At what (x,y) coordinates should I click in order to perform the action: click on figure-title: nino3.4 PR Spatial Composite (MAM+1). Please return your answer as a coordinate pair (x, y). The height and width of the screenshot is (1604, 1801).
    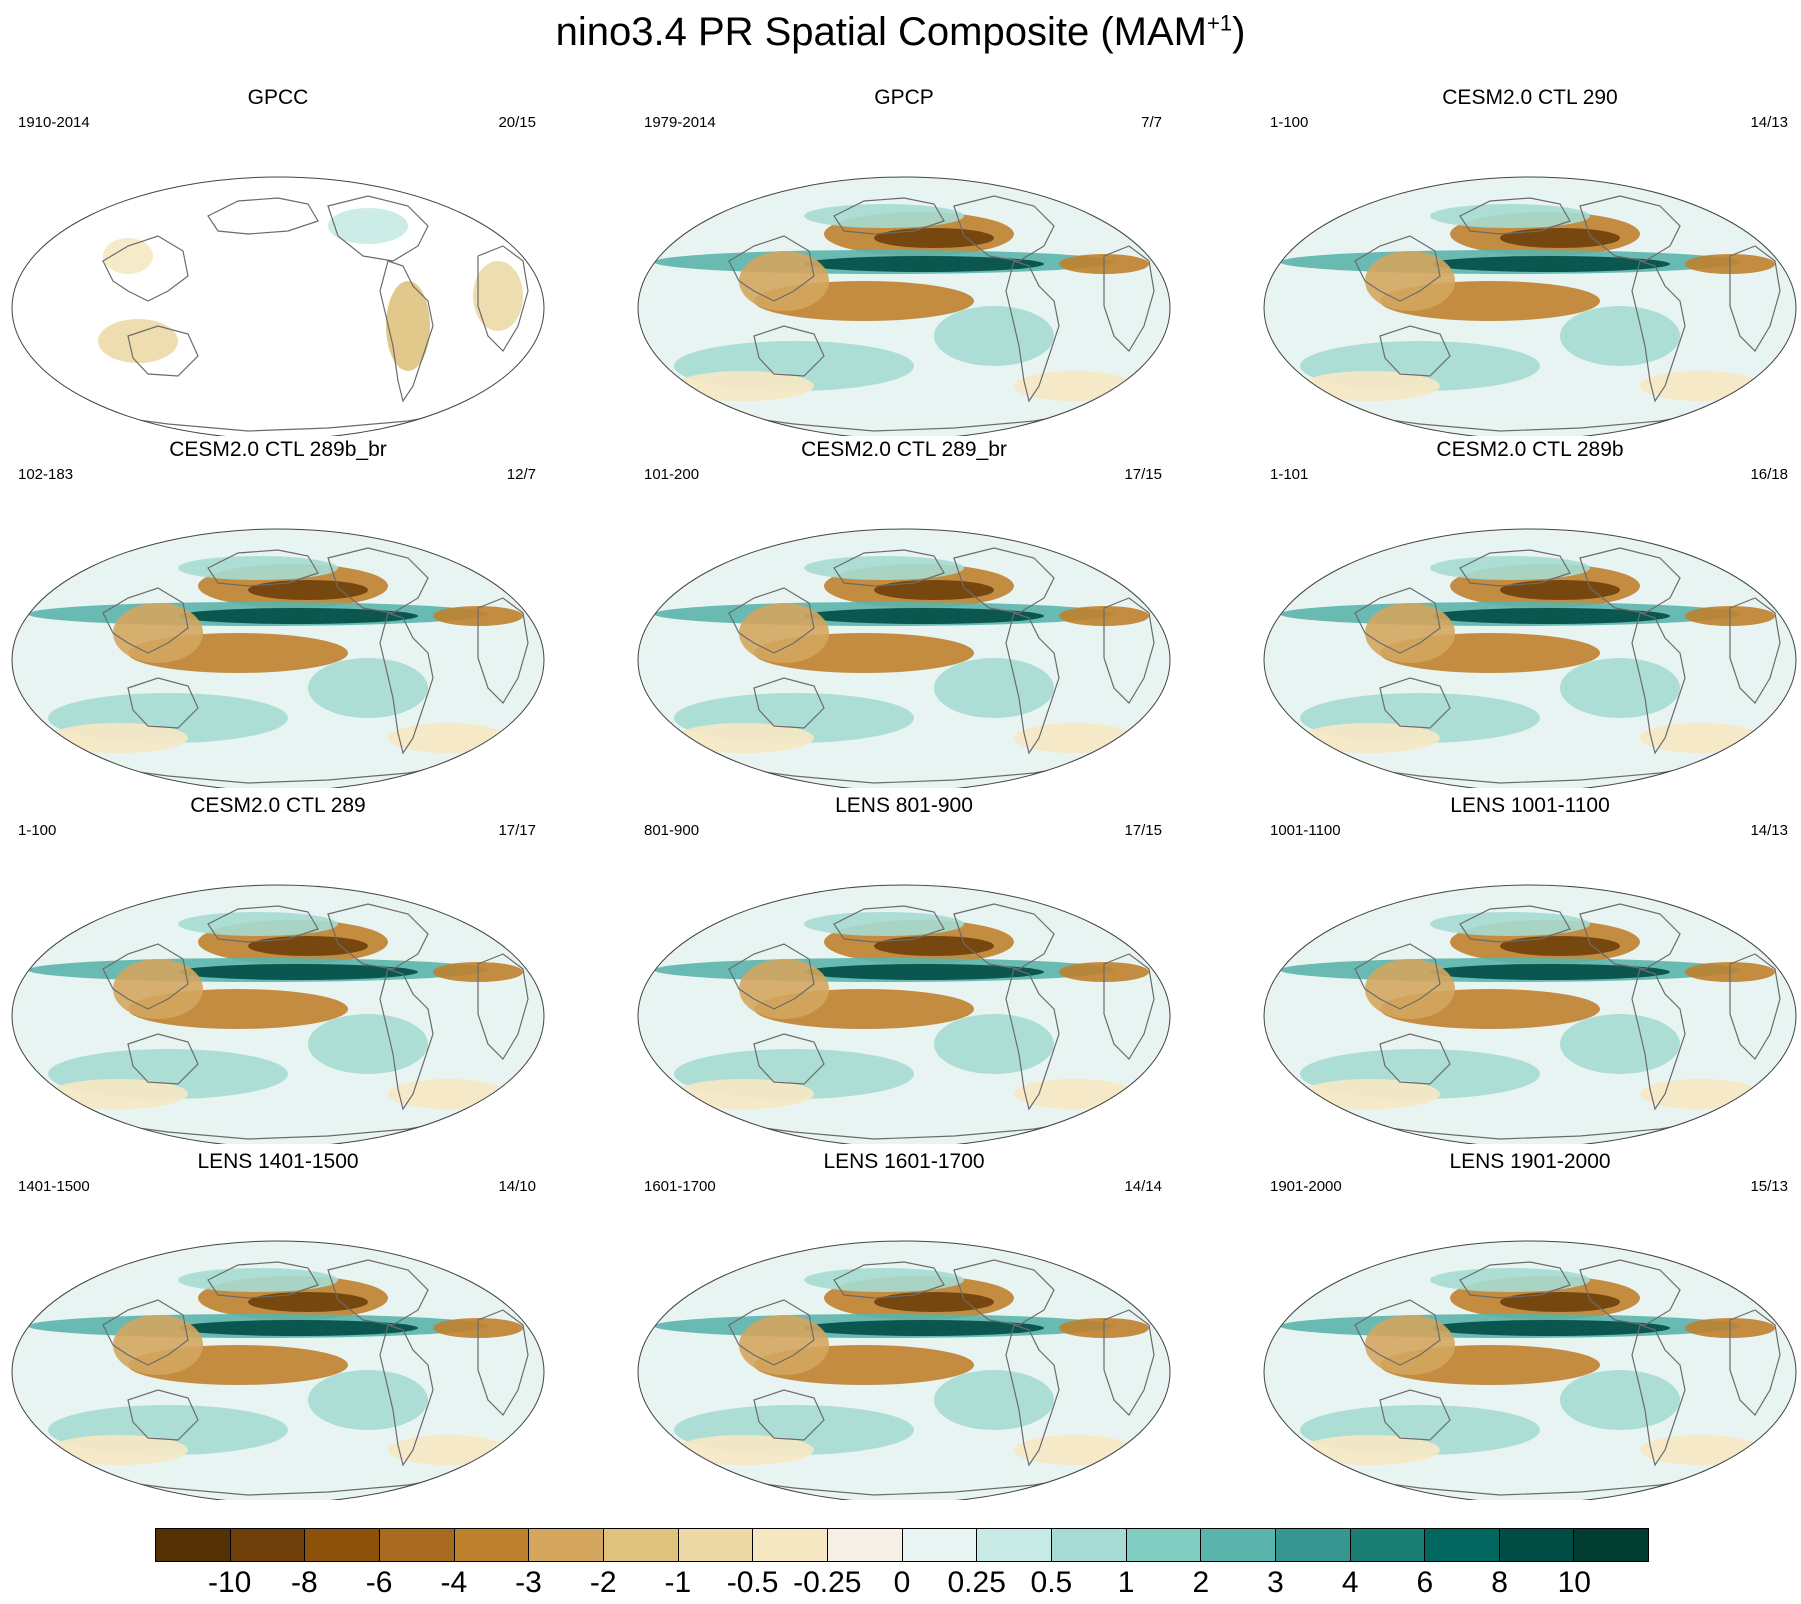
    Looking at the image, I should click on (900, 32).